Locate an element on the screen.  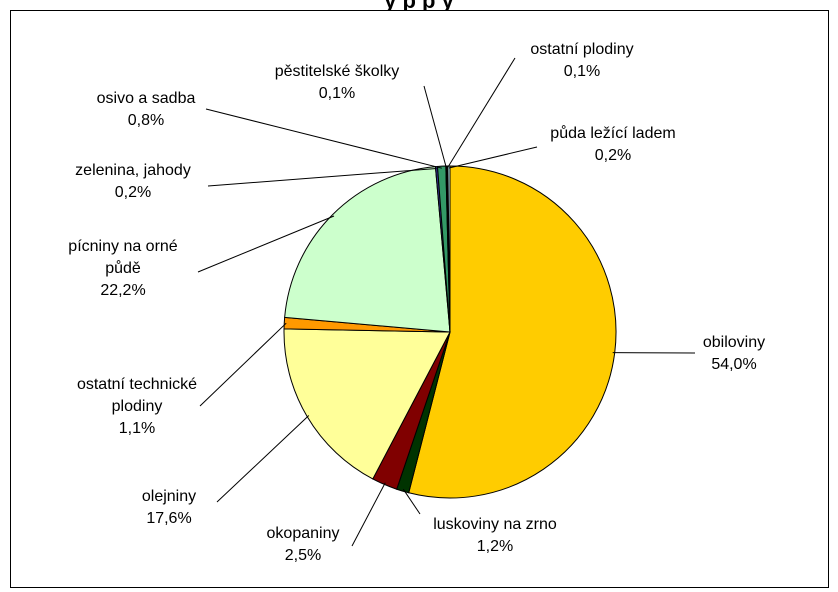
slice-label: ostatní technické plodiny 1,1% is located at coordinates (137, 406).